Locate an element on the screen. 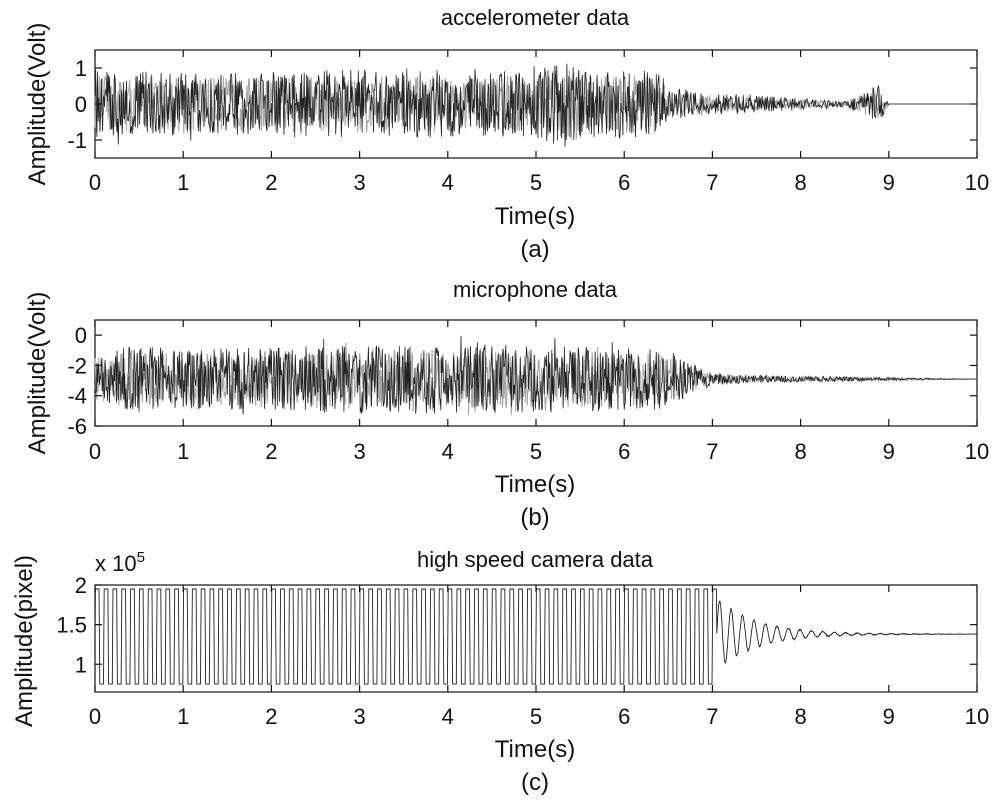 Image resolution: width=1000 pixels, height=809 pixels. y-tick-label: -4 is located at coordinates (77, 396).